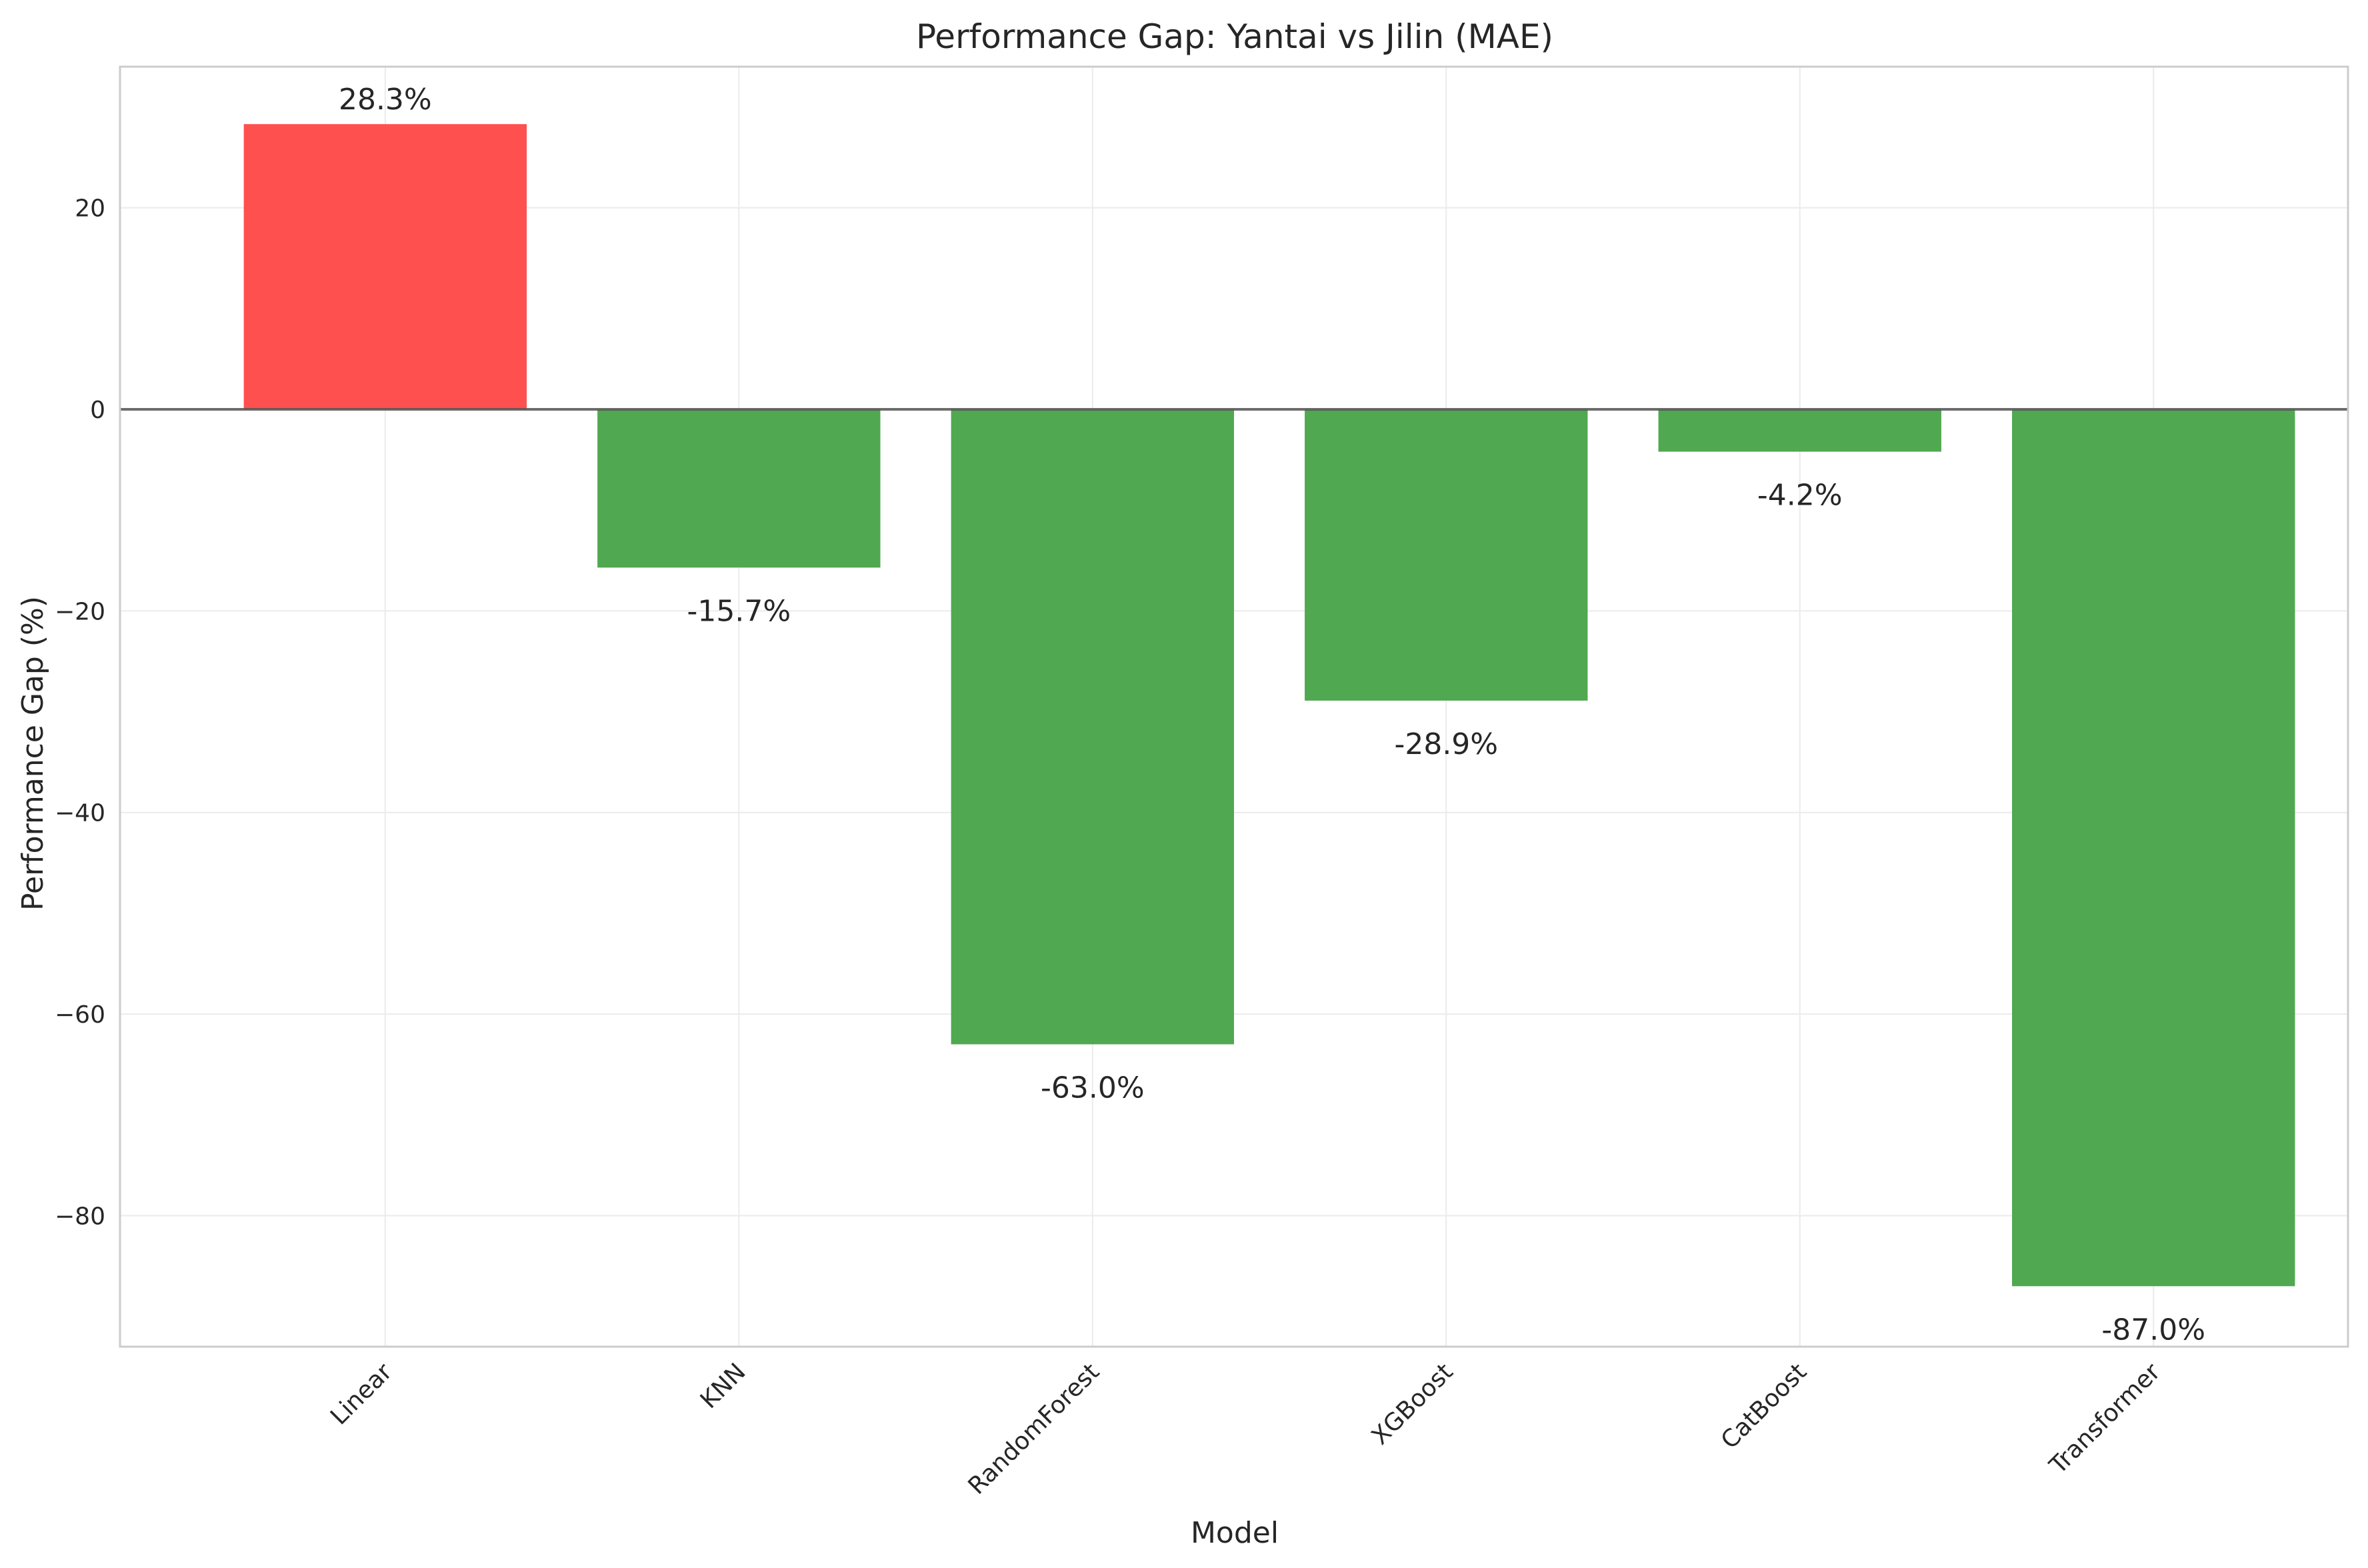  Describe the element at coordinates (80, 1015) in the screenshot. I see `y-tick-label: −60` at that location.